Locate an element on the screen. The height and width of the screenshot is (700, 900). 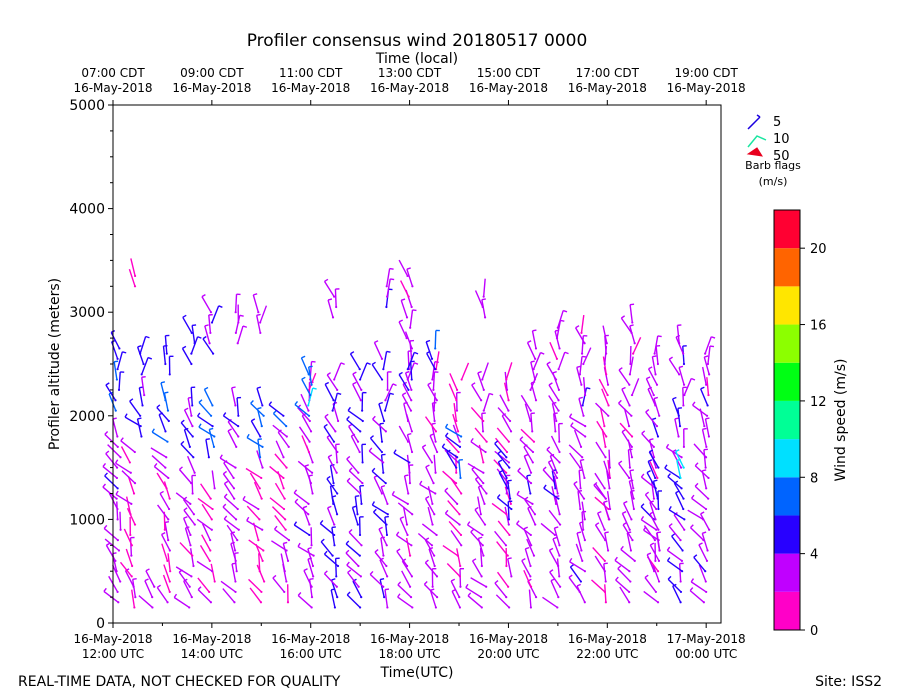
barb-legend-entry: 10 is located at coordinates (768, 140).